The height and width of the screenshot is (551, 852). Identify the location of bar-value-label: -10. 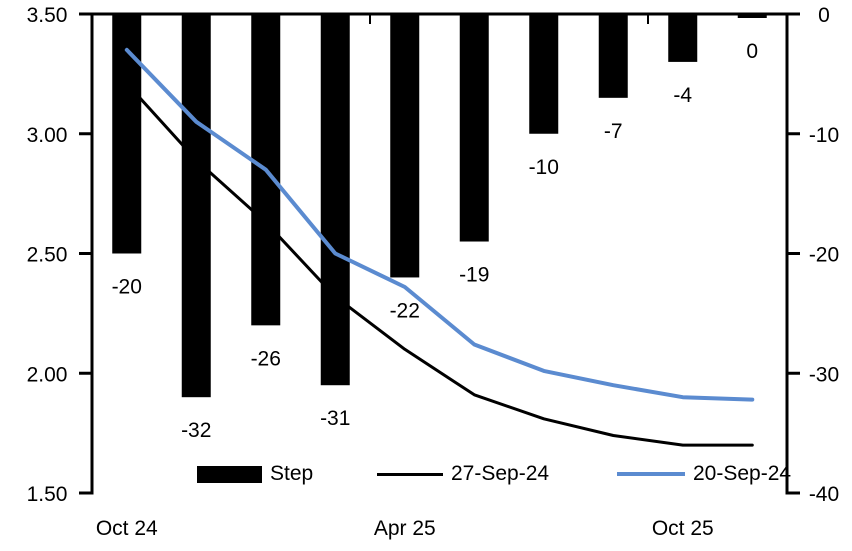
(544, 167).